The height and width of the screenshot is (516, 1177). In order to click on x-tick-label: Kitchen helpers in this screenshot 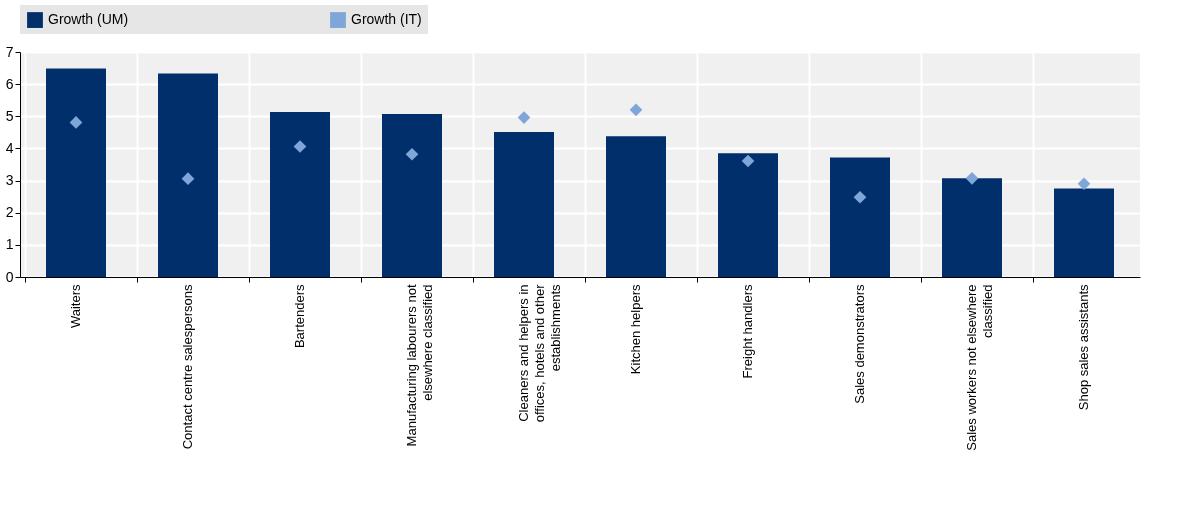, I will do `click(635, 329)`.